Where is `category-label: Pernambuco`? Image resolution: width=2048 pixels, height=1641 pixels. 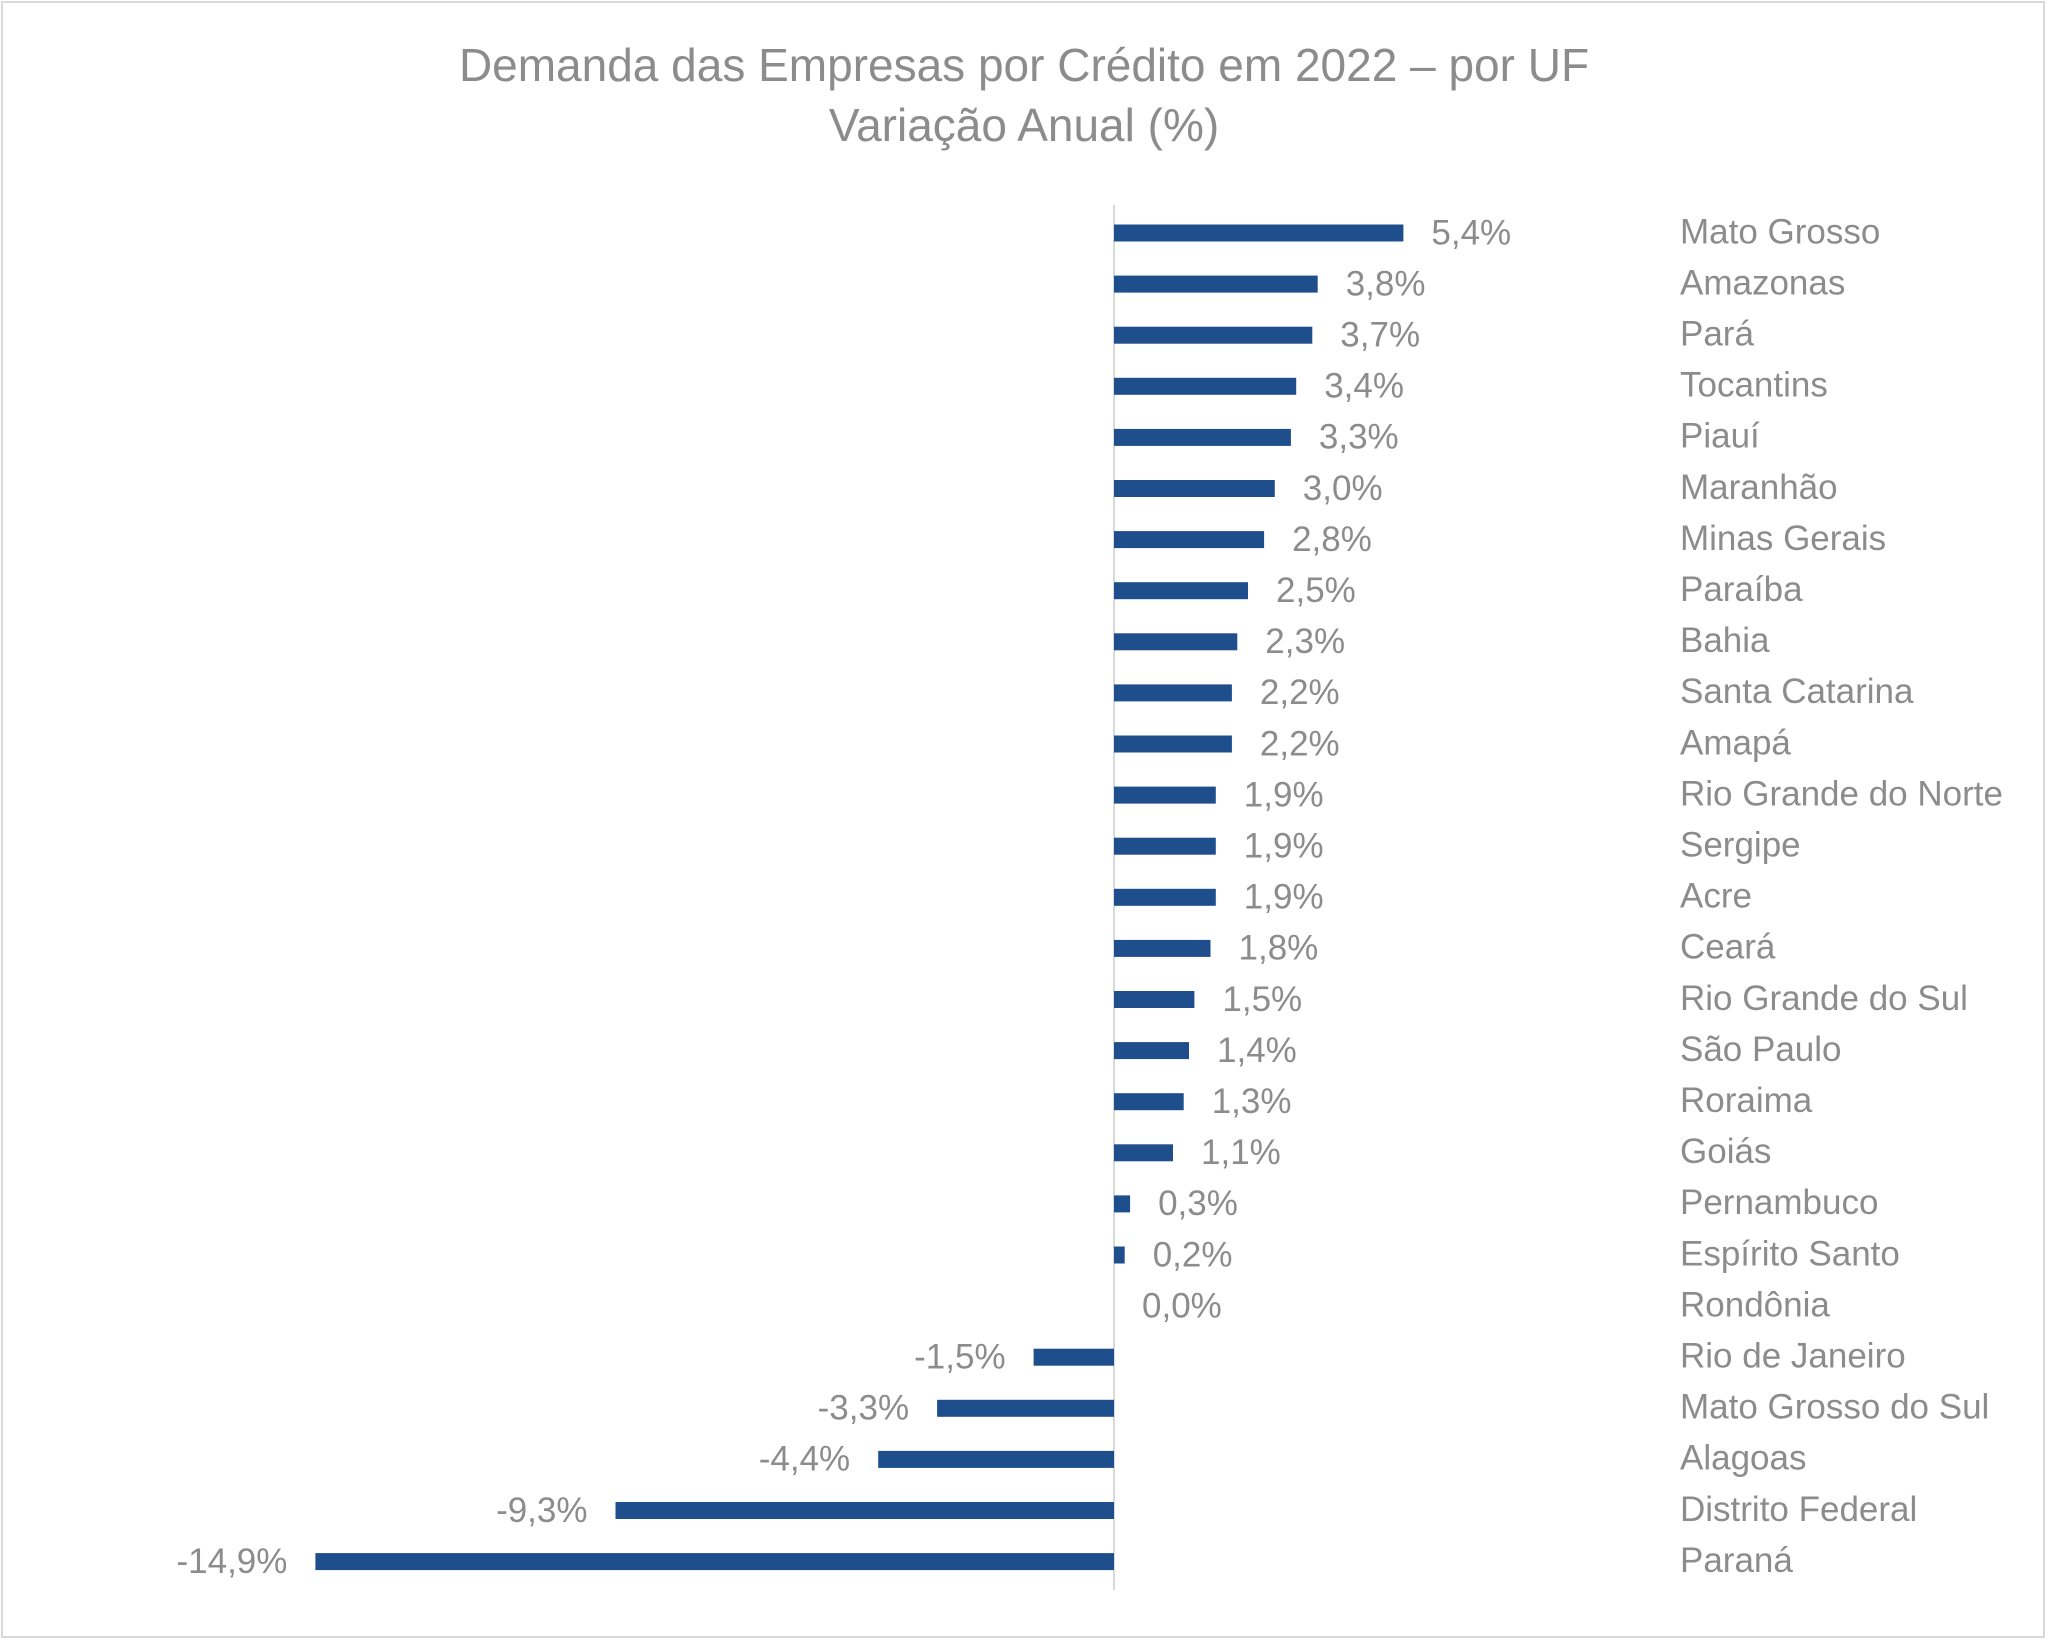 category-label: Pernambuco is located at coordinates (1779, 1202).